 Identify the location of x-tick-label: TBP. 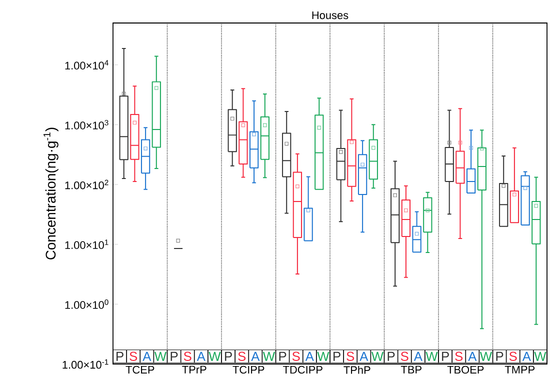
(411, 370).